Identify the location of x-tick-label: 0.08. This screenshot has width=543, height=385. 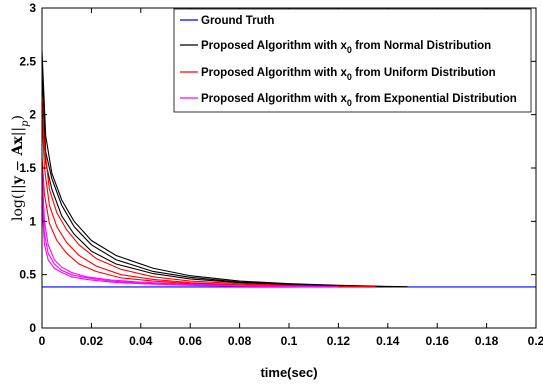
(240, 341).